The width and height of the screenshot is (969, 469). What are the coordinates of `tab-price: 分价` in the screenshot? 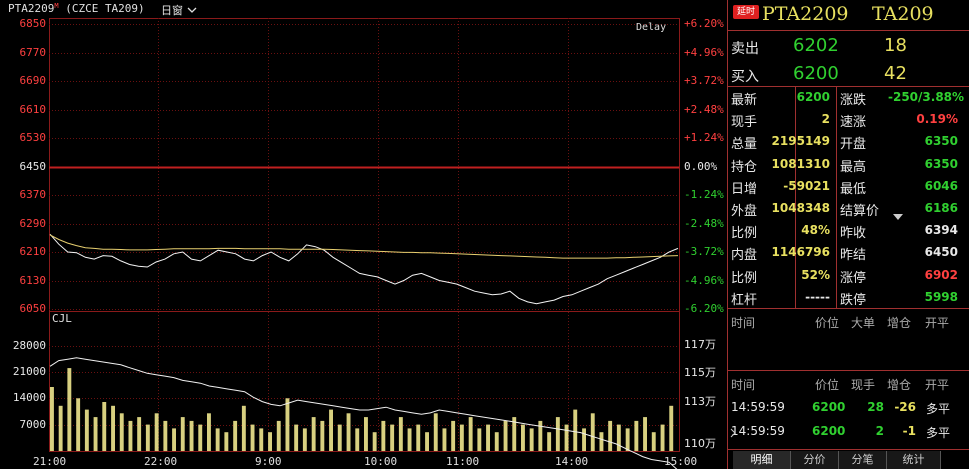 It's located at (815, 460).